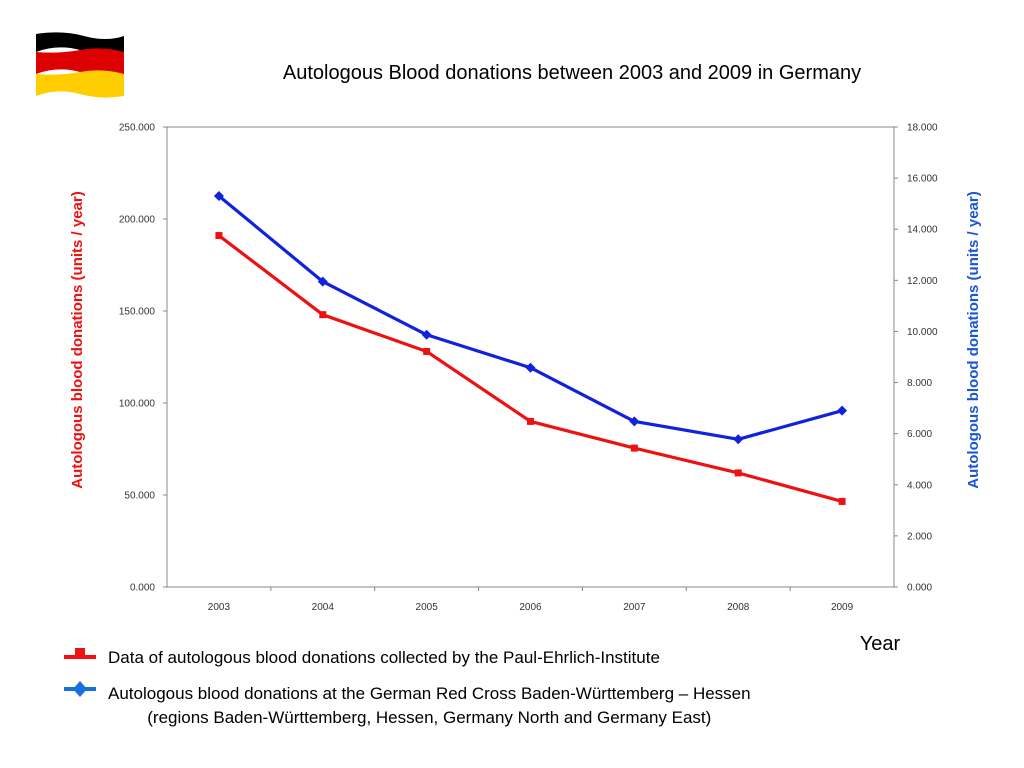  I want to click on y-left-tick-label: 100.000, so click(137, 404).